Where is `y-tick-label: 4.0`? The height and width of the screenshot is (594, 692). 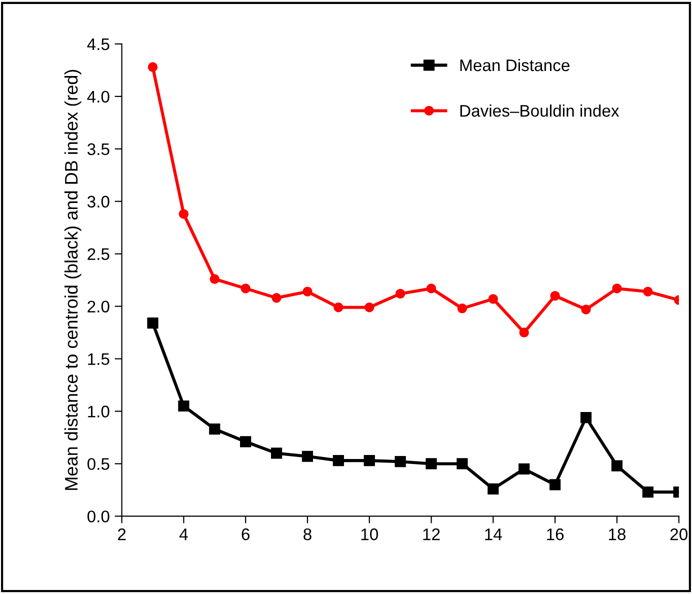
y-tick-label: 4.0 is located at coordinates (98, 96).